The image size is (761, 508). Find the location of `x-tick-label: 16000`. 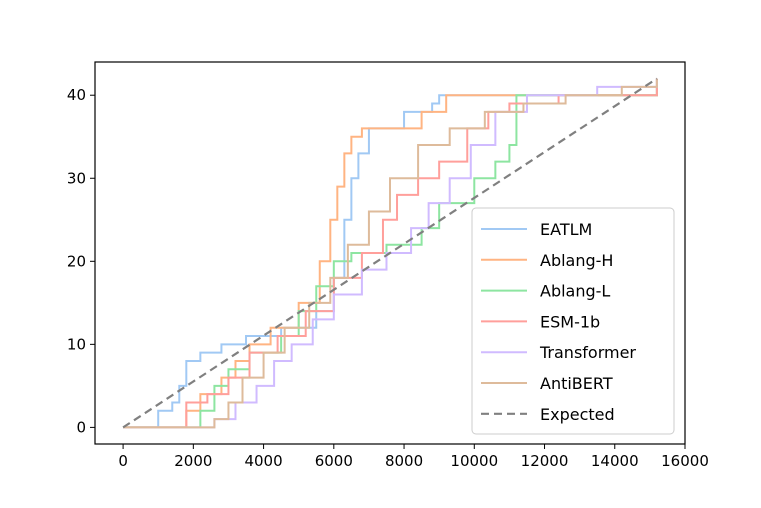

x-tick-label: 16000 is located at coordinates (685, 461).